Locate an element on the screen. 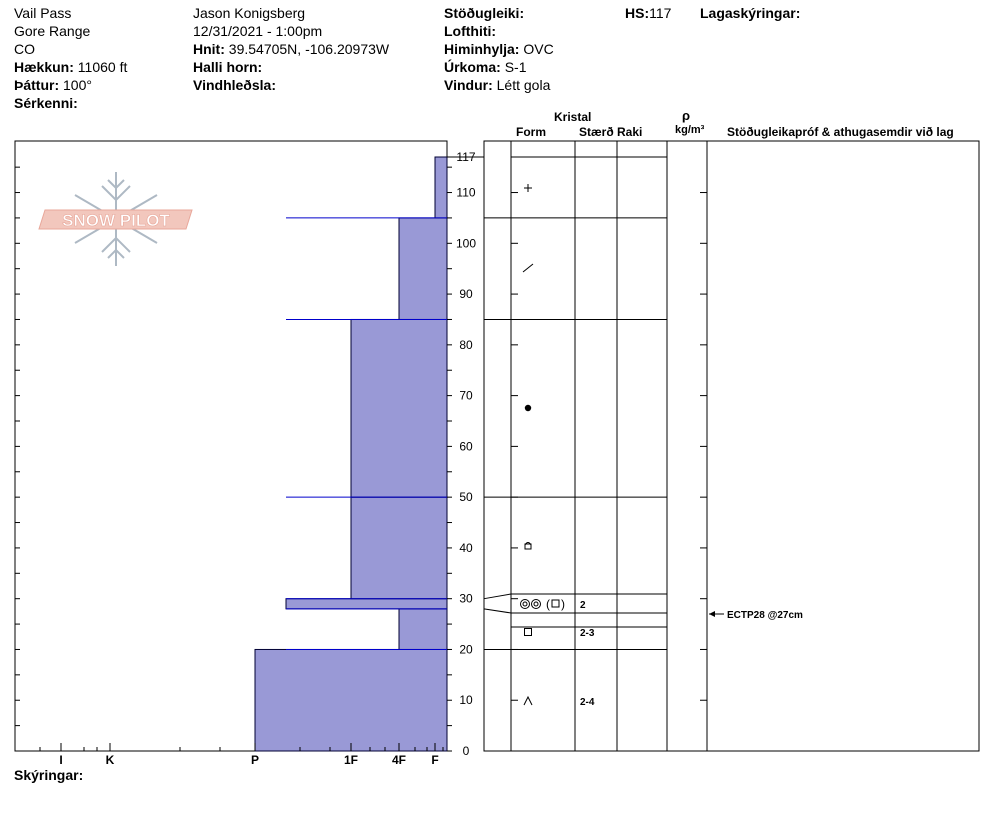 The height and width of the screenshot is (840, 994). height-tick-label: 0 is located at coordinates (466, 751).